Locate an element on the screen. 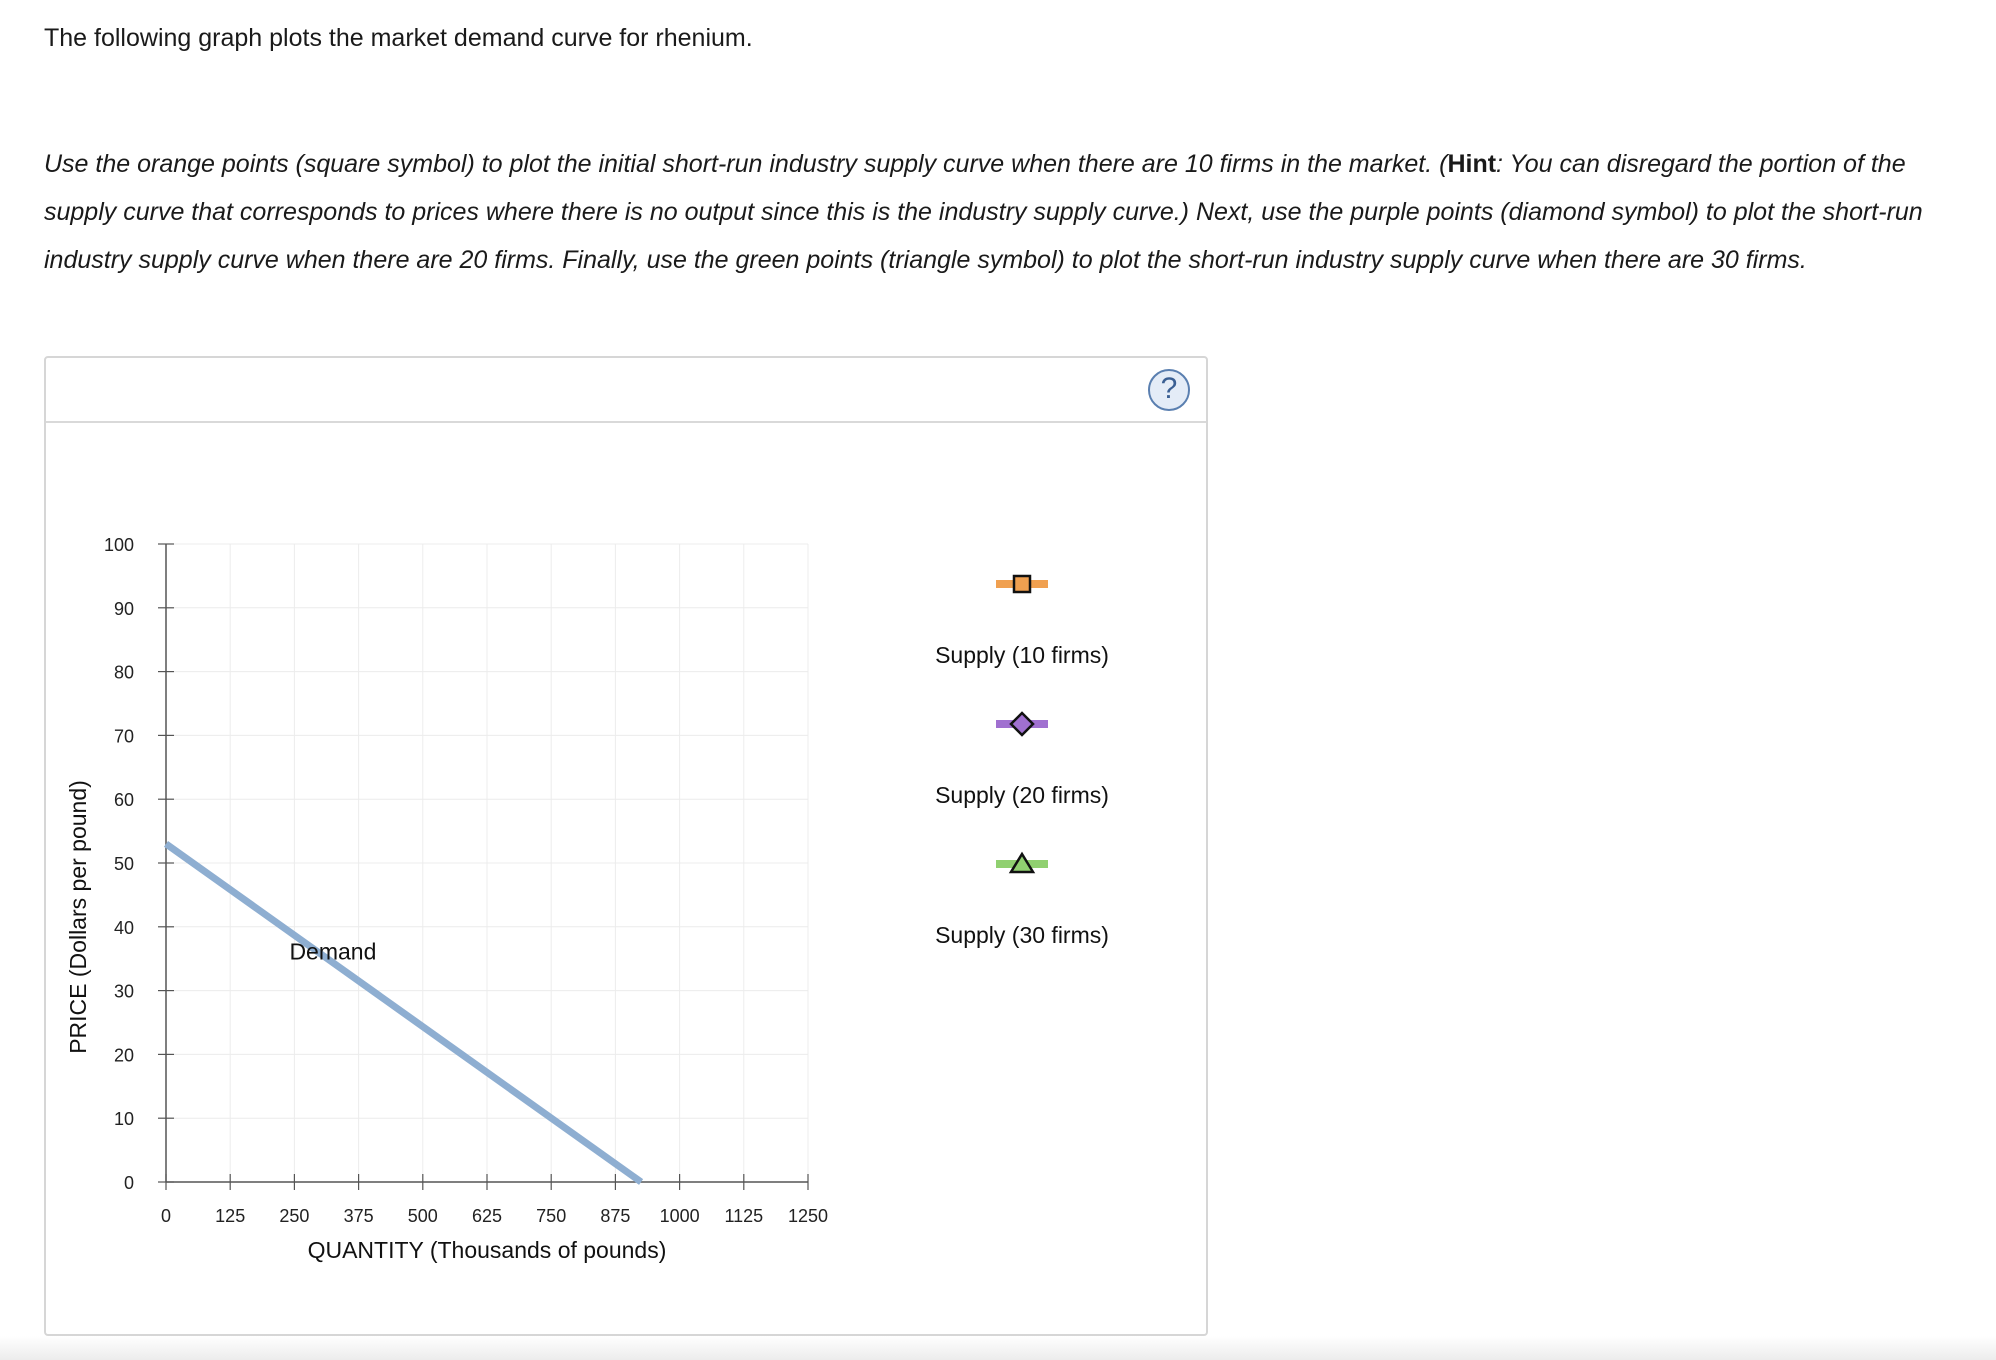  x-axis-label: QUANTITY (Thousands of pounds) is located at coordinates (487, 1250).